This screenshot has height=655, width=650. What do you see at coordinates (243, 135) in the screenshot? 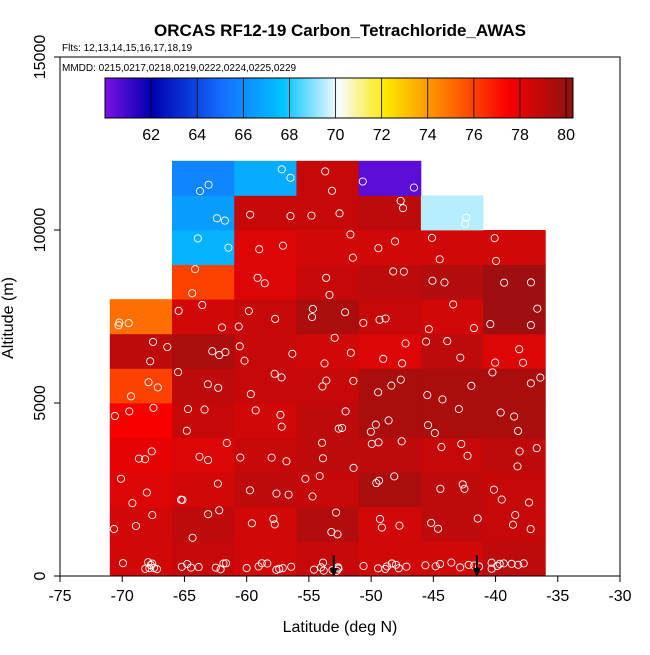
I see `colorbar-tick-label: 66` at bounding box center [243, 135].